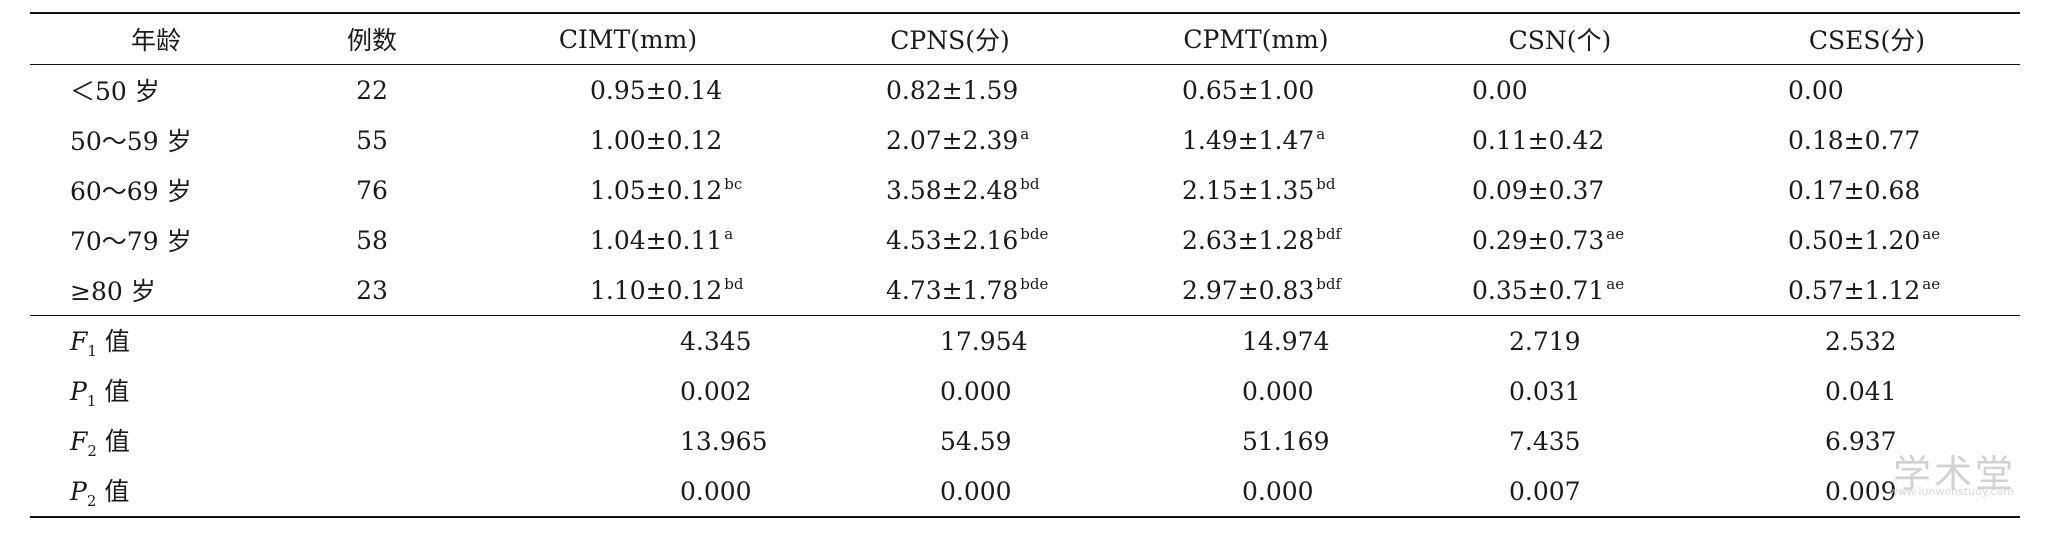 Image resolution: width=2046 pixels, height=536 pixels. Describe the element at coordinates (1854, 290) in the screenshot. I see `value-text: 0.57±1.12` at that location.